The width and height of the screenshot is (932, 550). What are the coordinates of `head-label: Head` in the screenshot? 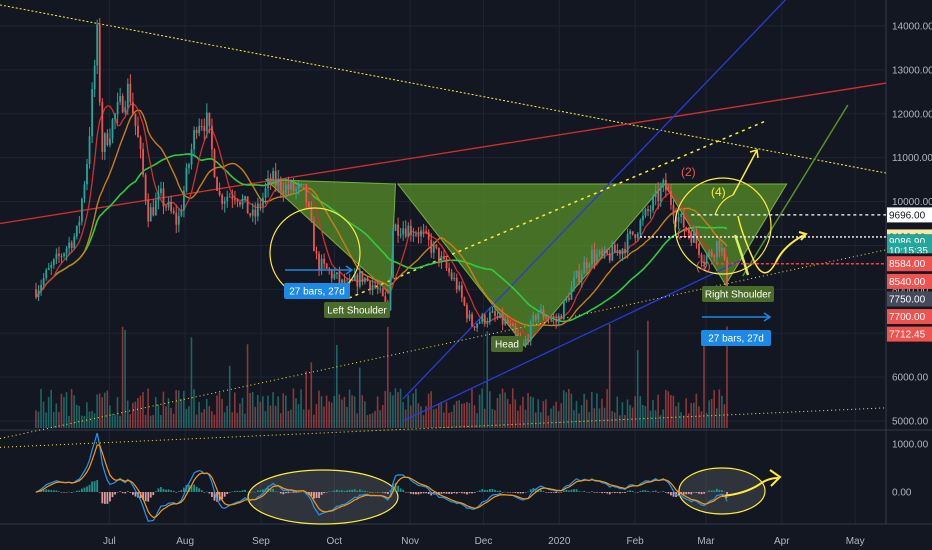 It's located at (507, 345).